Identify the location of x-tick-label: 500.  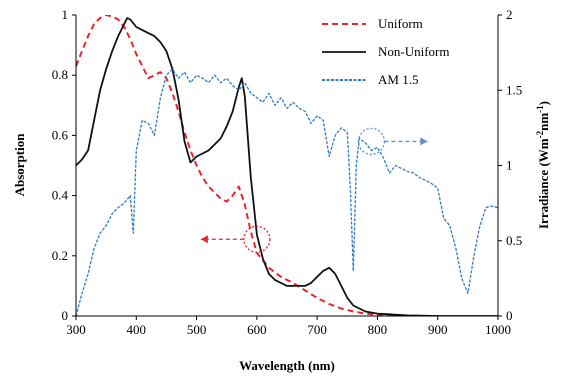
(197, 329).